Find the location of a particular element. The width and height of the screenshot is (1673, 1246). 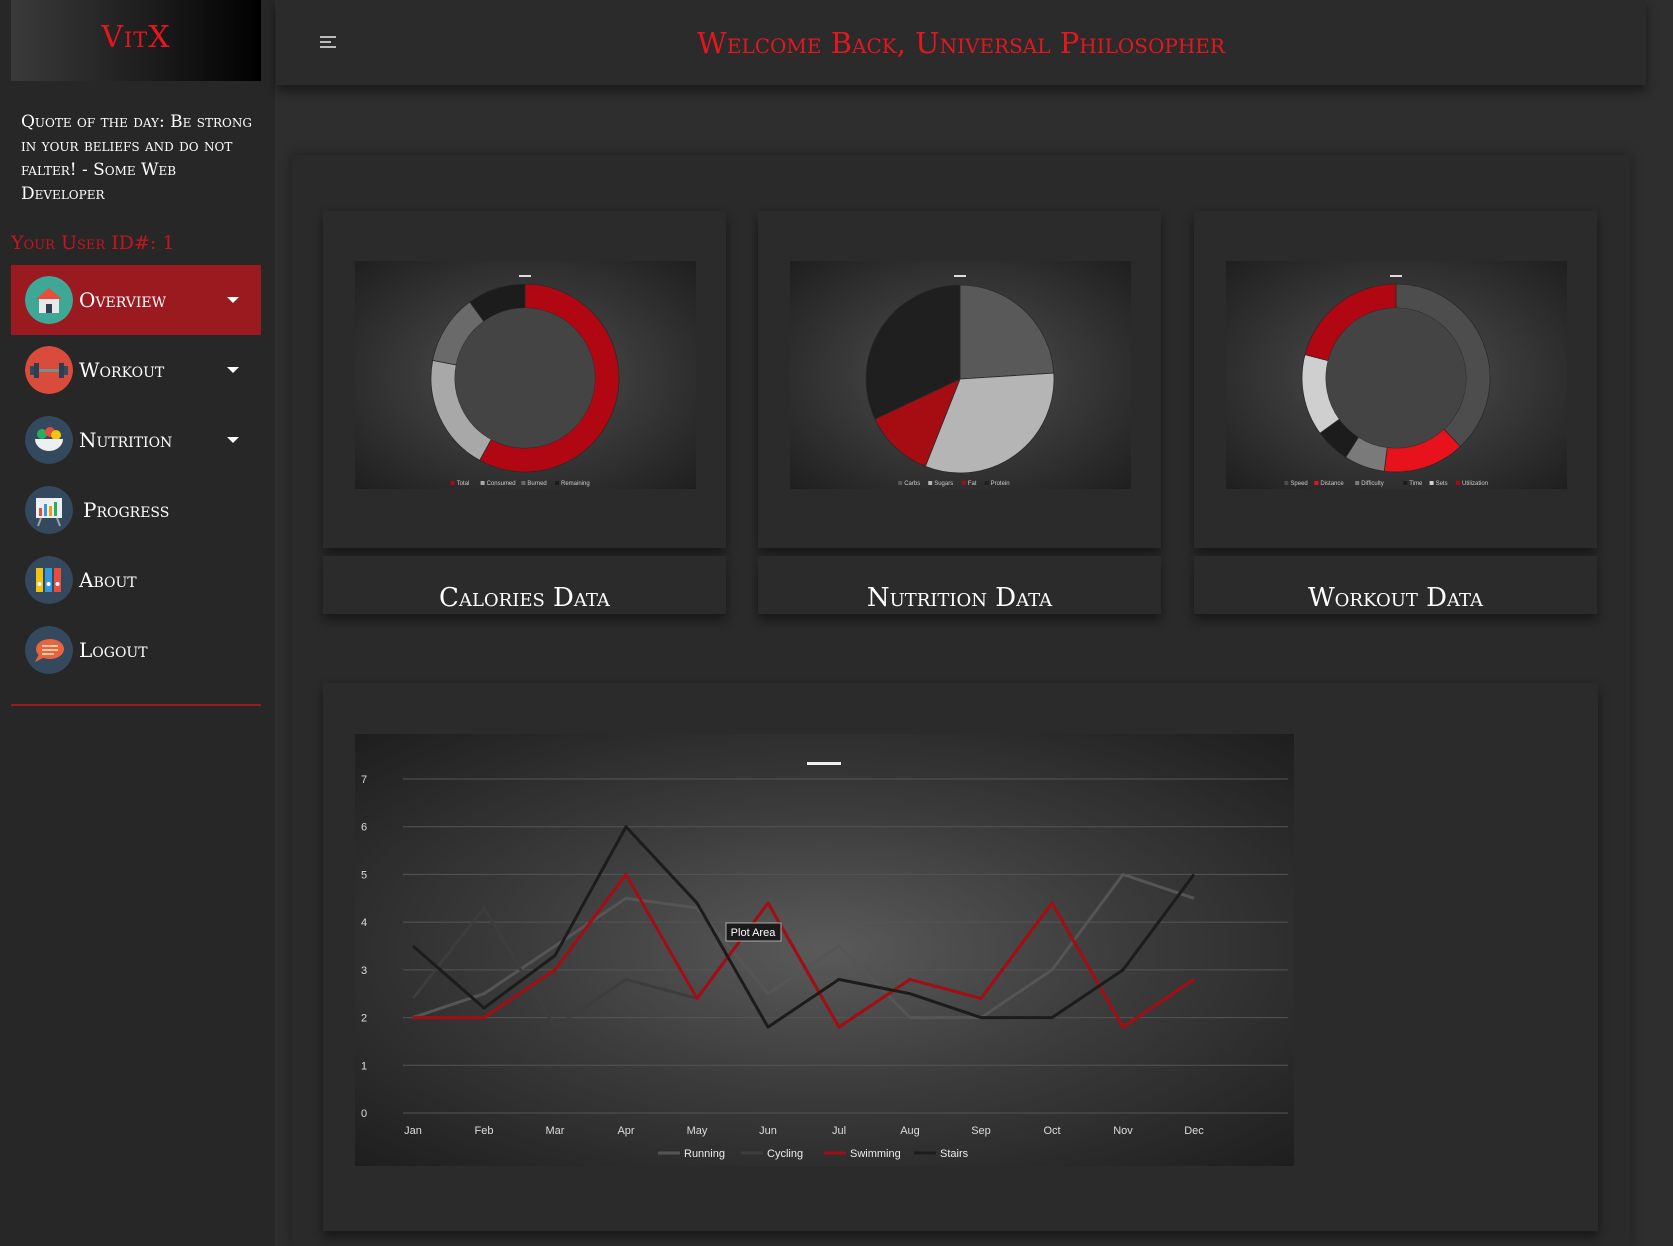

nav-label: About is located at coordinates (108, 580).